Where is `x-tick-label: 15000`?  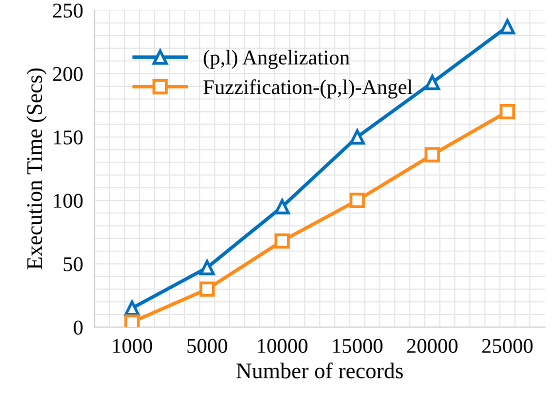 x-tick-label: 15000 is located at coordinates (357, 345).